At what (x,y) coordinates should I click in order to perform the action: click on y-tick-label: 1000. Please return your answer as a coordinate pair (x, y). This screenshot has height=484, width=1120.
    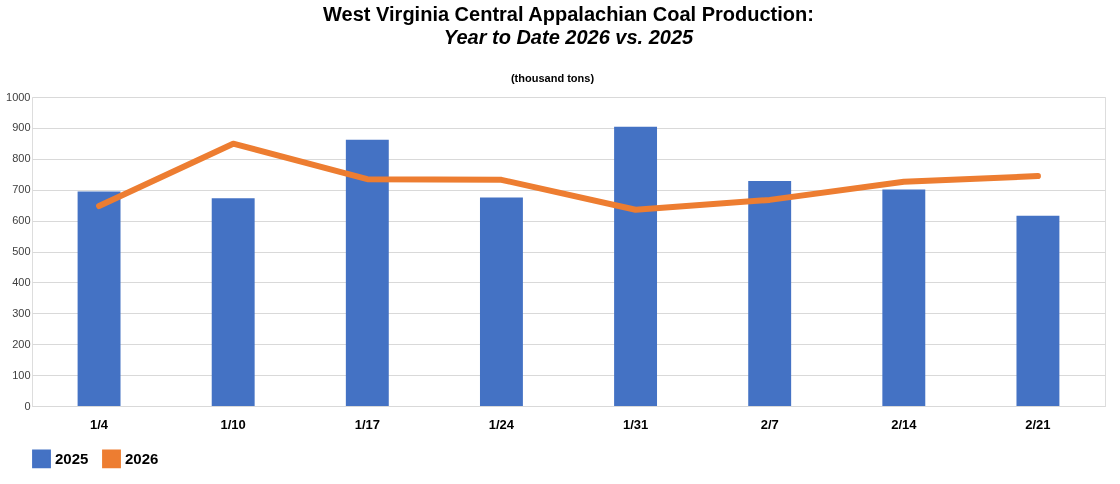
    Looking at the image, I should click on (18, 96).